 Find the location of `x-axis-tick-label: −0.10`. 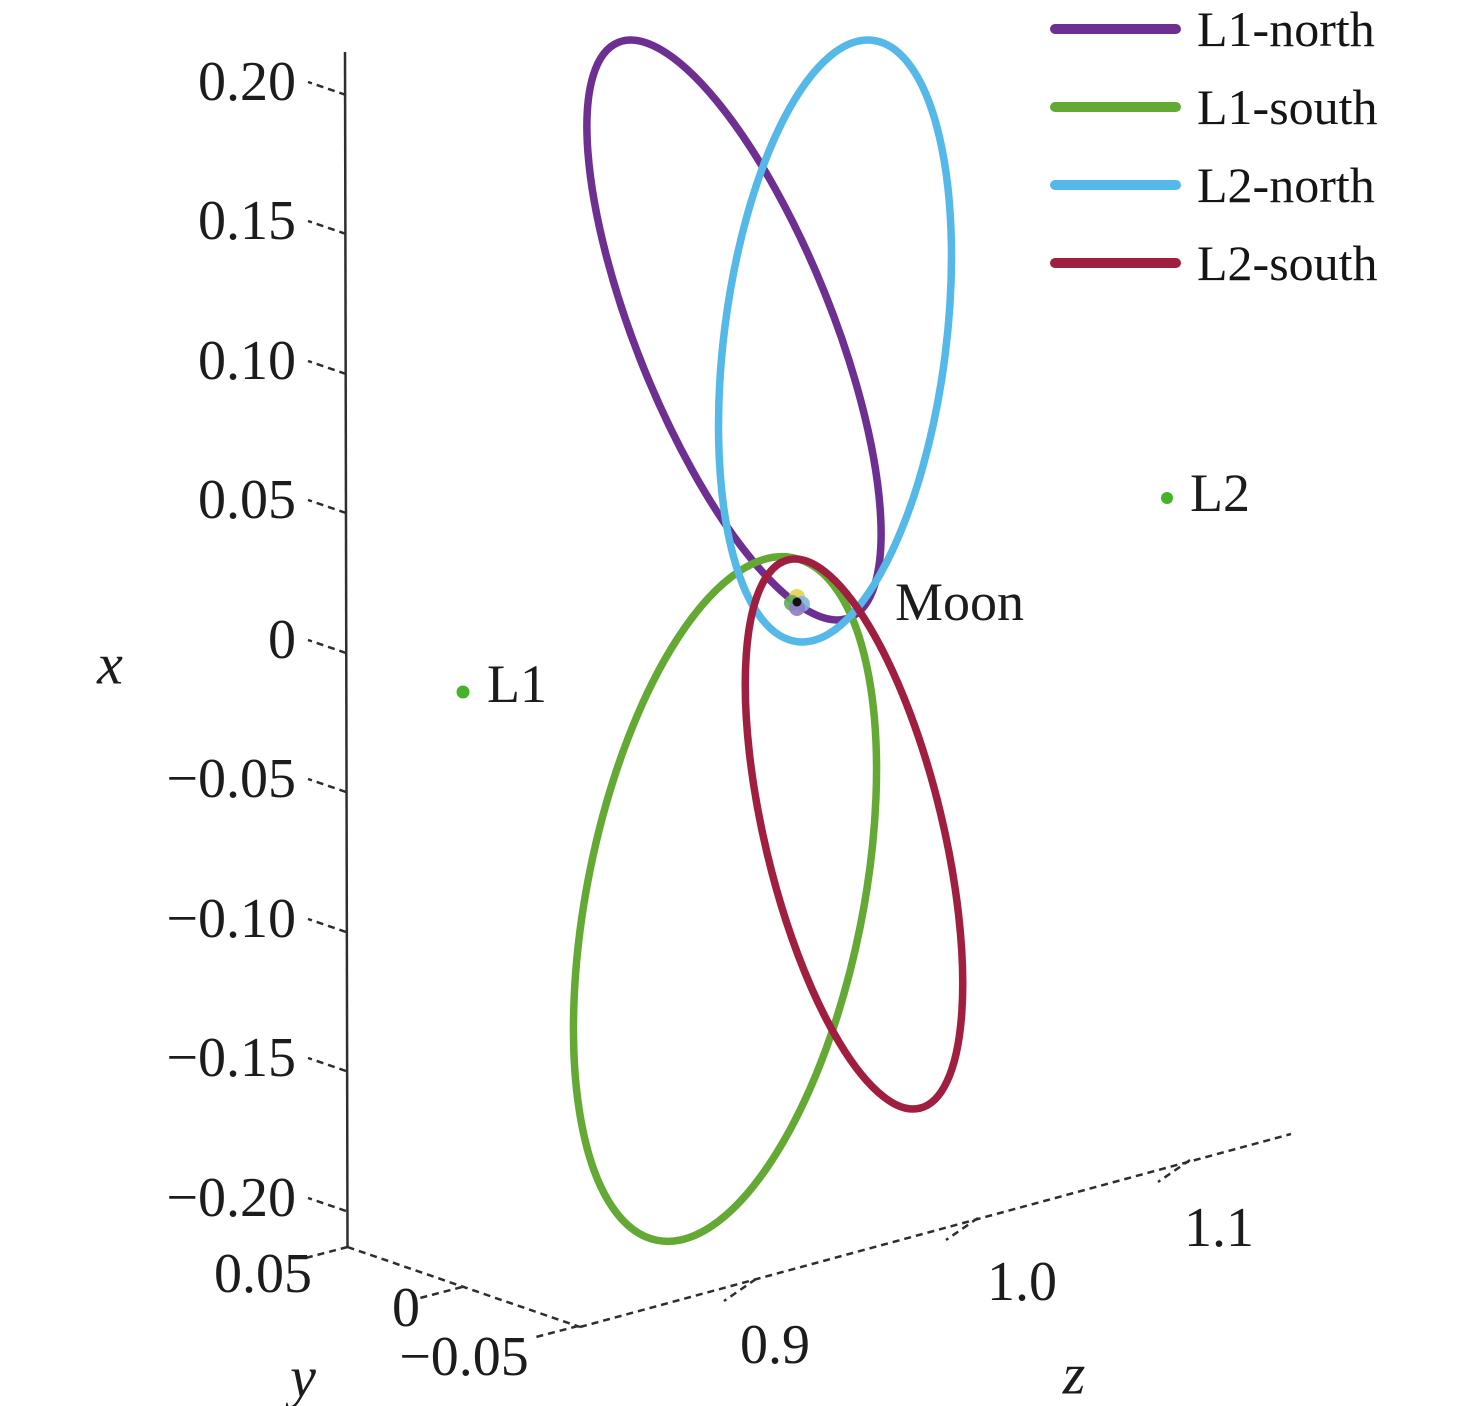

x-axis-tick-label: −0.10 is located at coordinates (231, 919).